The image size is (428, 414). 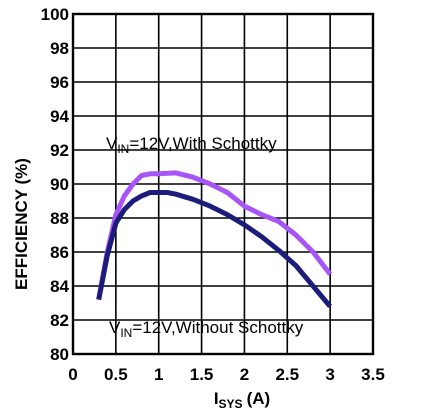 What do you see at coordinates (373, 374) in the screenshot?
I see `x-tick-label: 3.5` at bounding box center [373, 374].